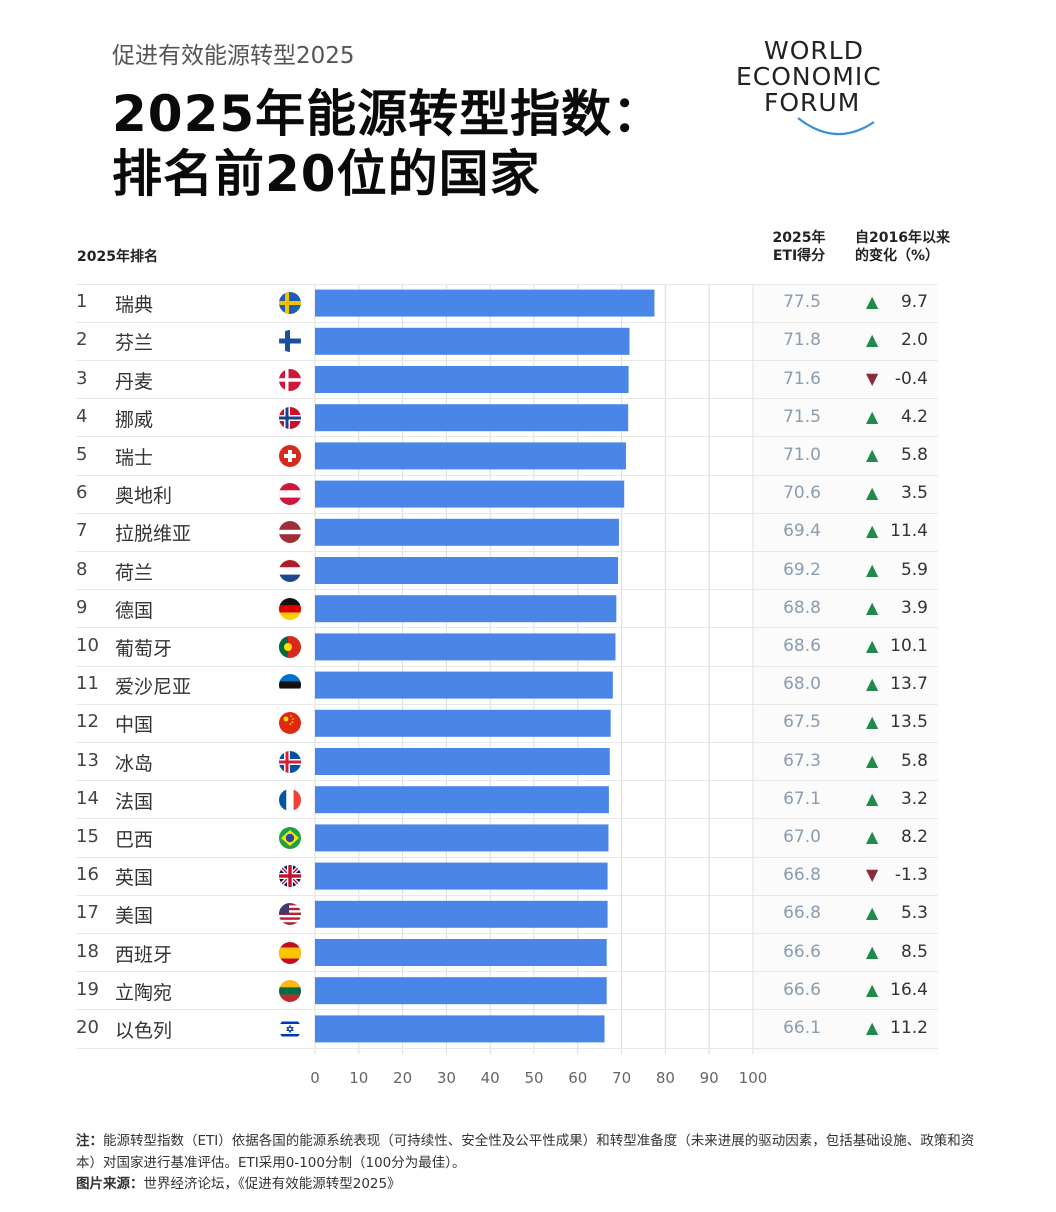  Describe the element at coordinates (909, 645) in the screenshot. I see `change-value: 10.1` at that location.